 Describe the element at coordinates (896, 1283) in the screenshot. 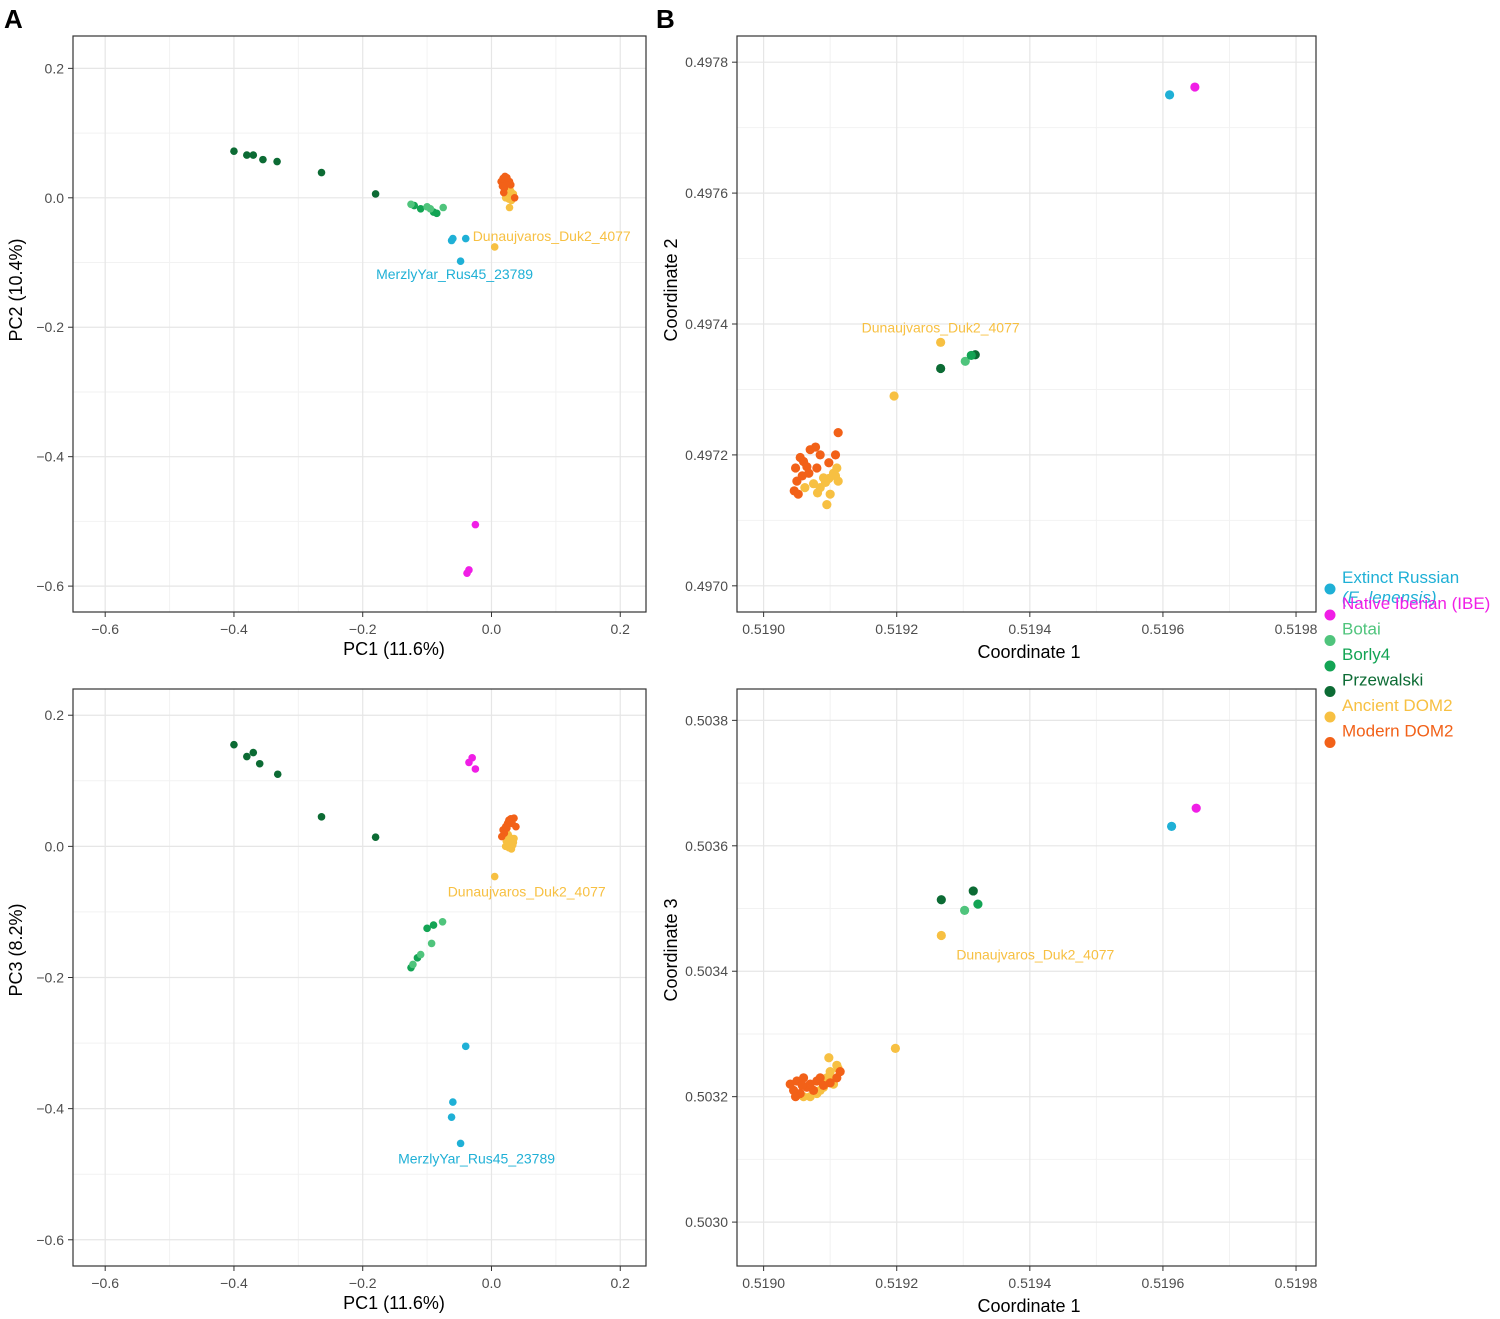

I see `x-tick-label: 0.5192` at that location.